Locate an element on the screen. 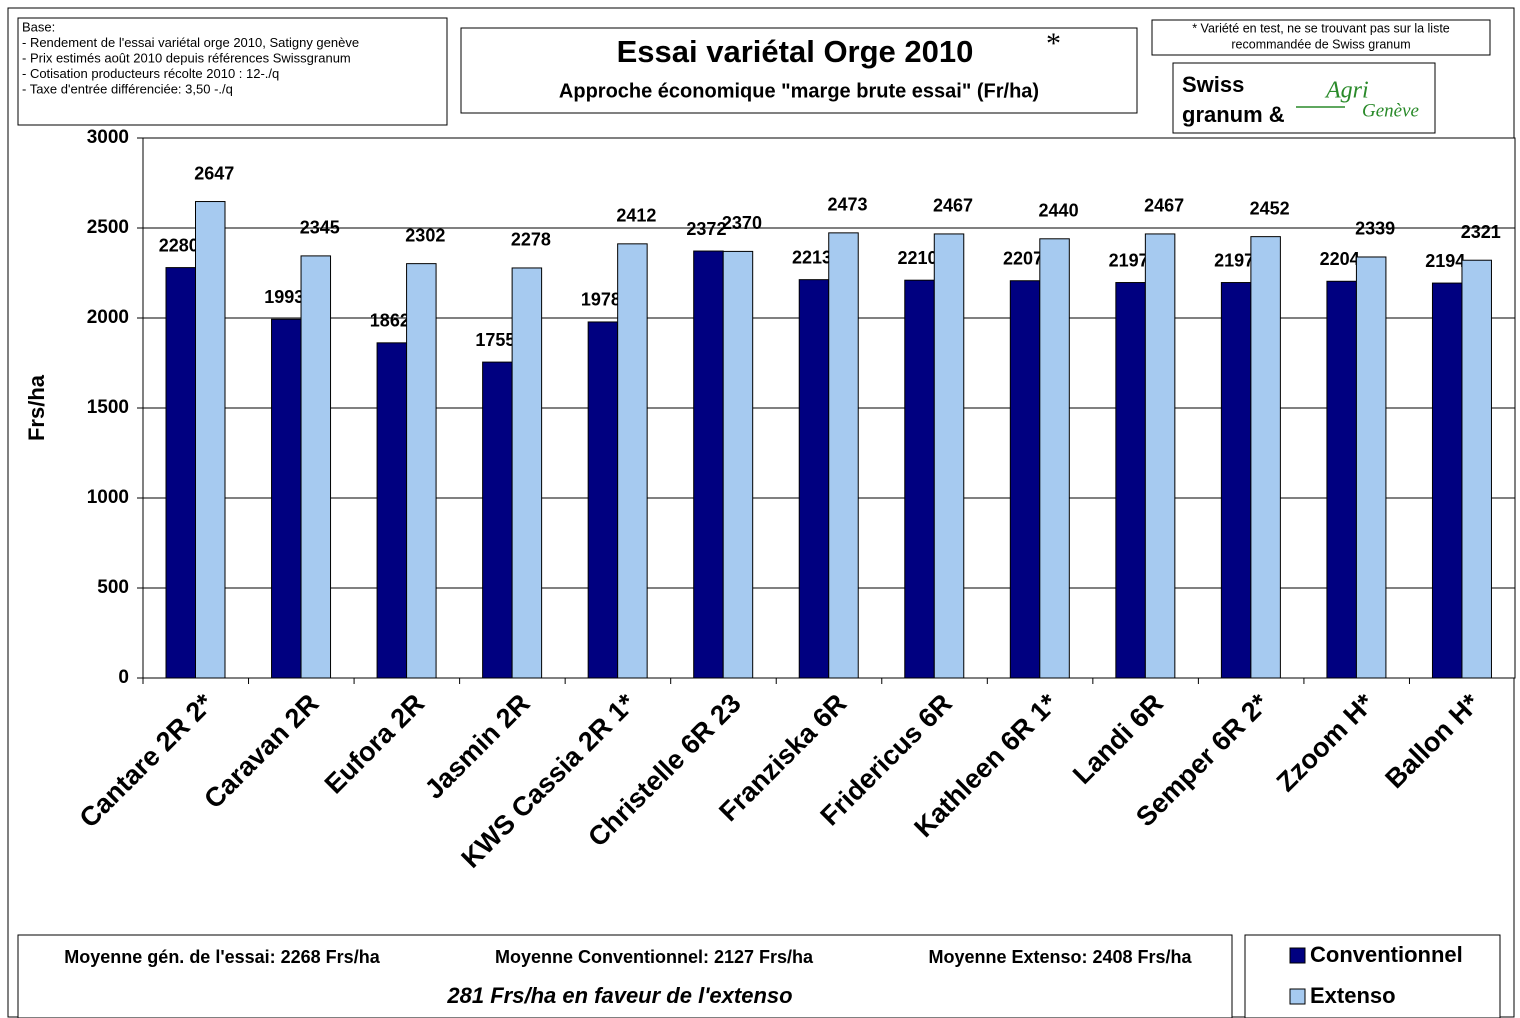  y-tick-label: 0 is located at coordinates (123, 677).